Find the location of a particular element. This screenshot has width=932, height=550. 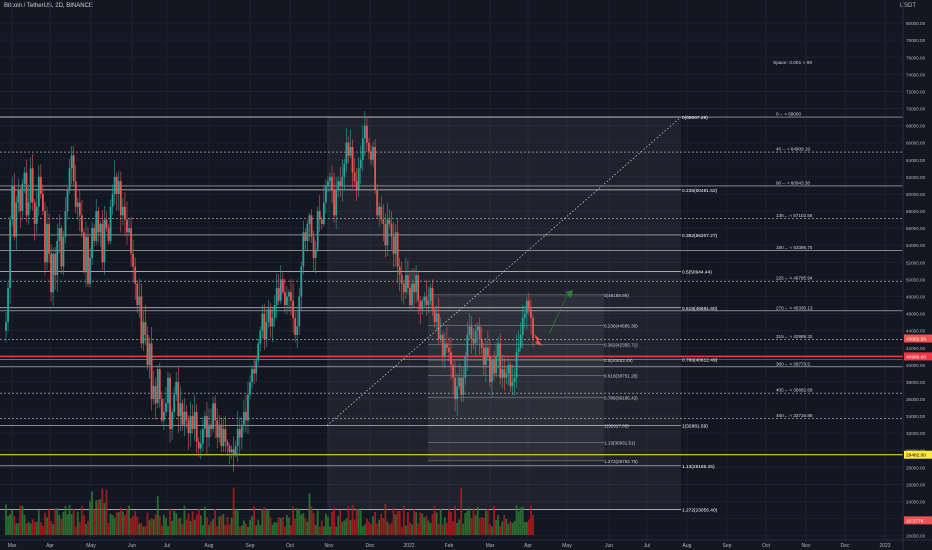

price-badge is located at coordinates (918, 454).